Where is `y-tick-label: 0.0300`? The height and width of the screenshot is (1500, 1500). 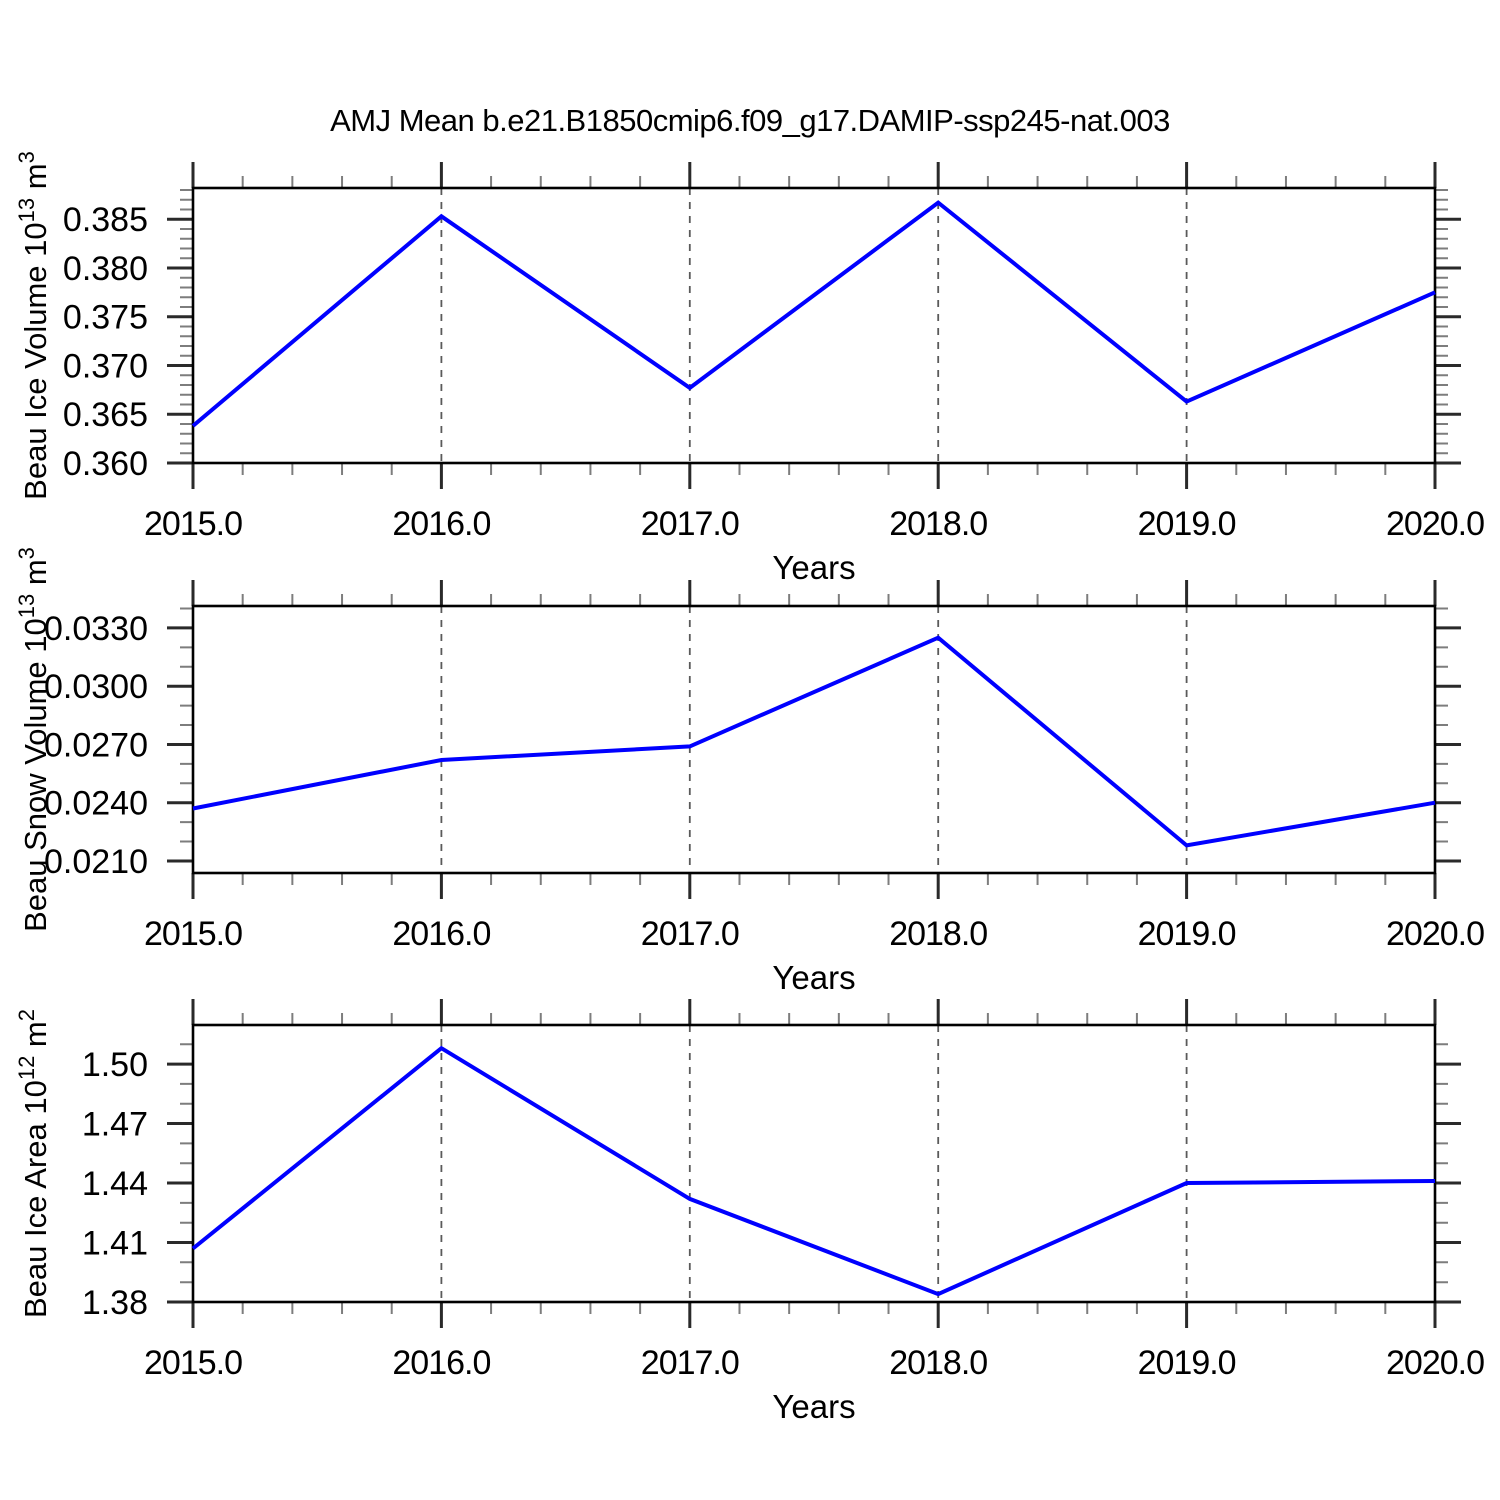
y-tick-label: 0.0300 is located at coordinates (96, 687).